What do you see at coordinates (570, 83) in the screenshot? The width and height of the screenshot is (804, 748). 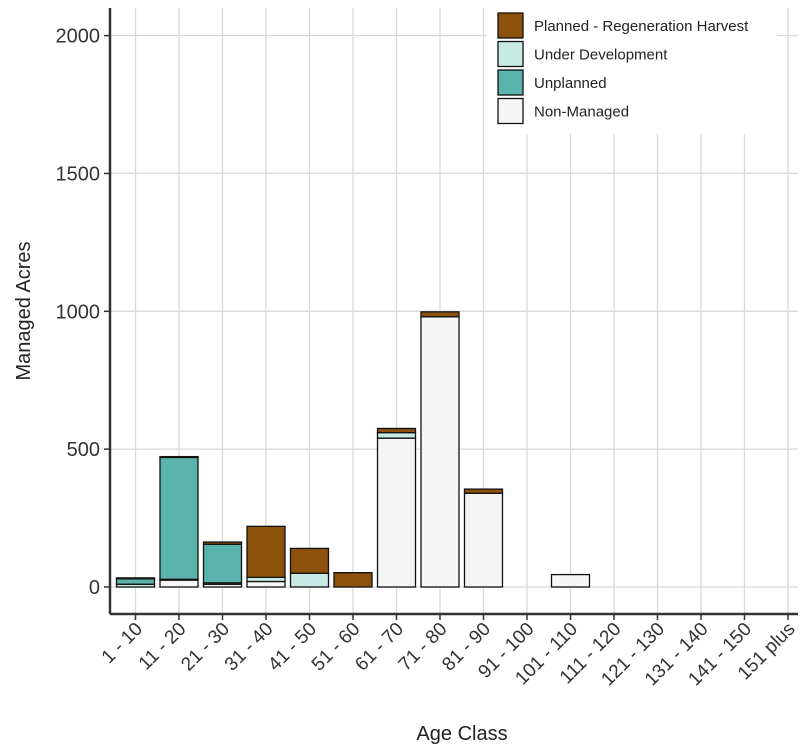 I see `legend-label-2: Unplanned` at bounding box center [570, 83].